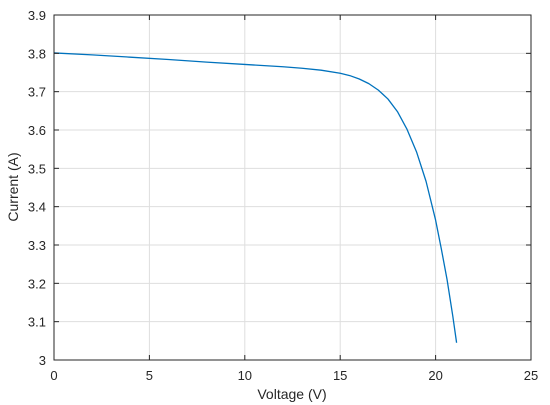 This screenshot has width=550, height=405. I want to click on y-tick-label: 3.5, so click(37, 168).